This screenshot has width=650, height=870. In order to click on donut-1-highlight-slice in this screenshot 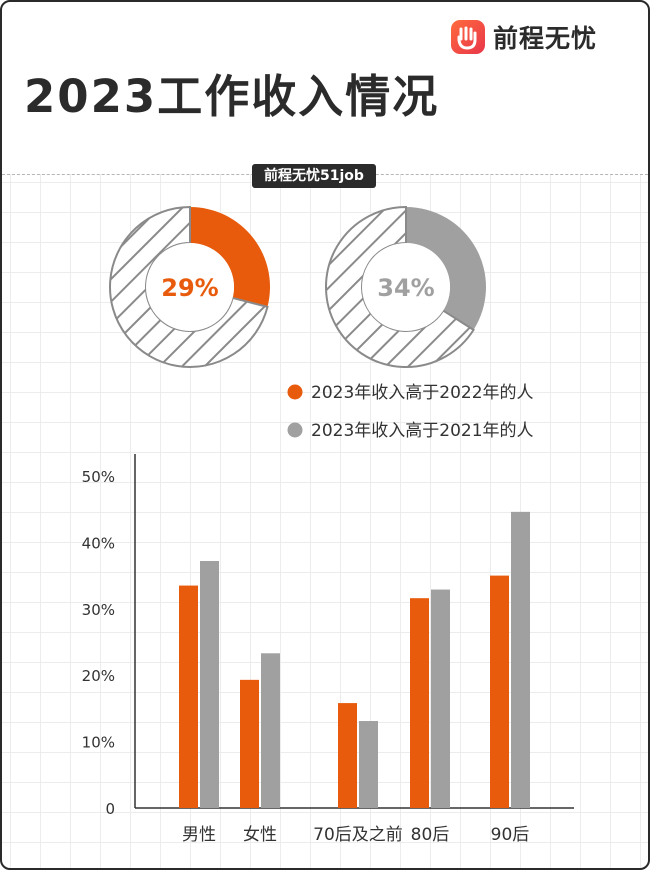, I will do `click(230, 257)`.